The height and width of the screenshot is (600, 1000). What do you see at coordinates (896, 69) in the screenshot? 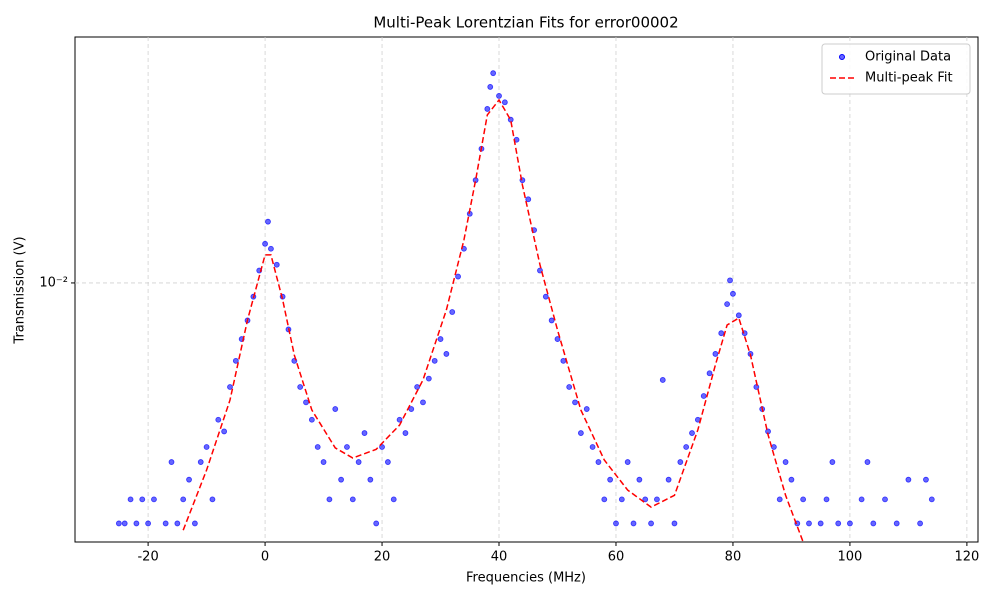
I see `legend-box` at bounding box center [896, 69].